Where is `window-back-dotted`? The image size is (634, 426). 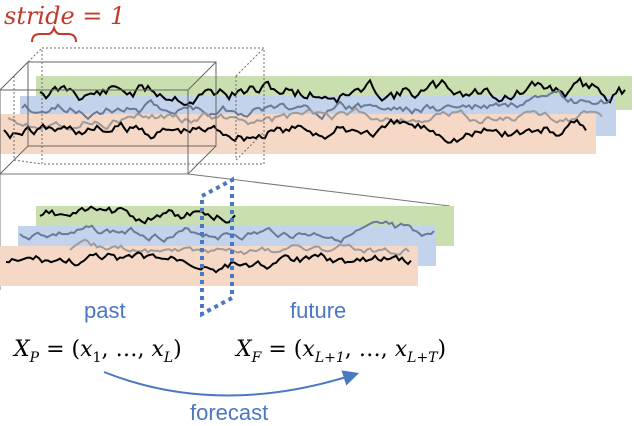 window-back-dotted is located at coordinates (153, 106).